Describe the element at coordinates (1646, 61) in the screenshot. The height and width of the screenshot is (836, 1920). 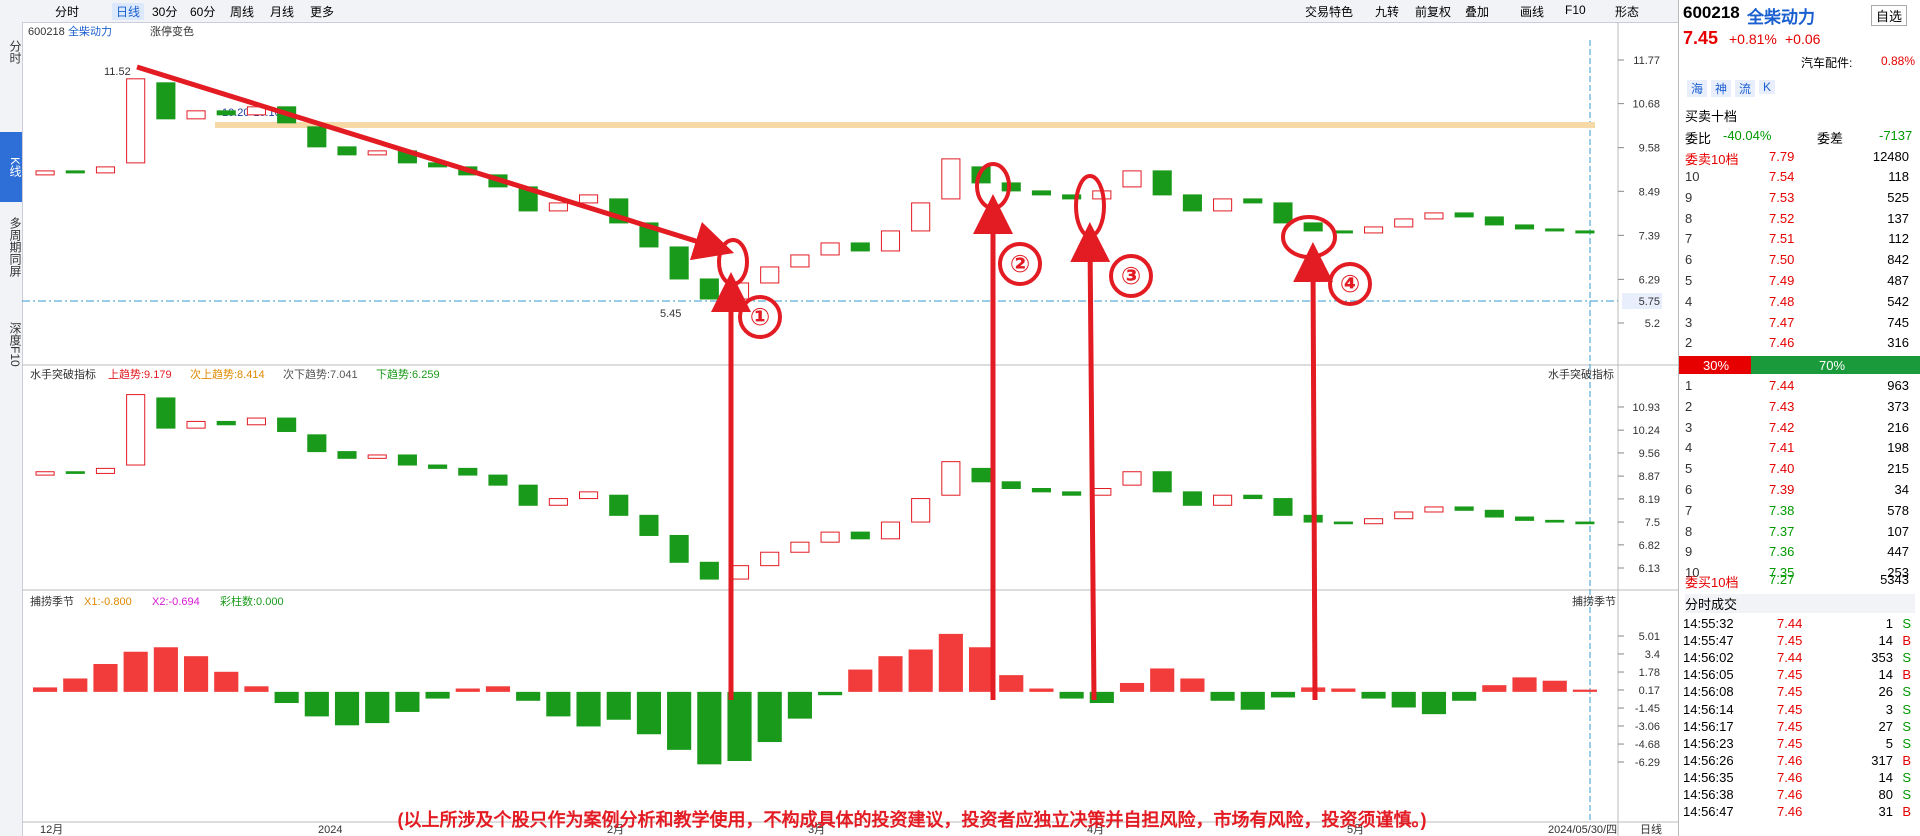
I see `y-tick-label: 11.77` at that location.